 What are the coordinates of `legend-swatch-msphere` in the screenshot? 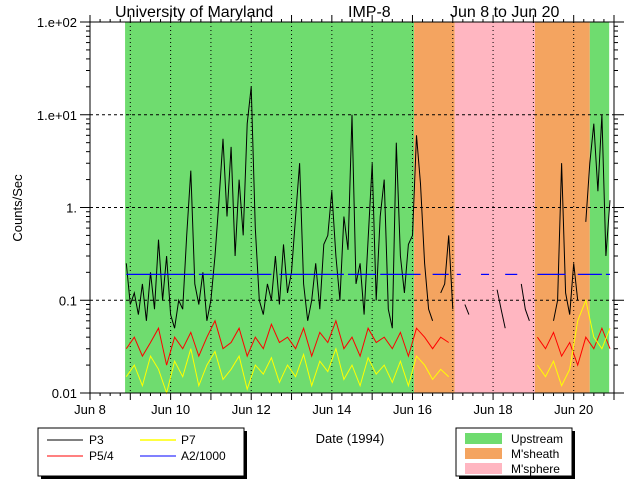 It's located at (483, 468).